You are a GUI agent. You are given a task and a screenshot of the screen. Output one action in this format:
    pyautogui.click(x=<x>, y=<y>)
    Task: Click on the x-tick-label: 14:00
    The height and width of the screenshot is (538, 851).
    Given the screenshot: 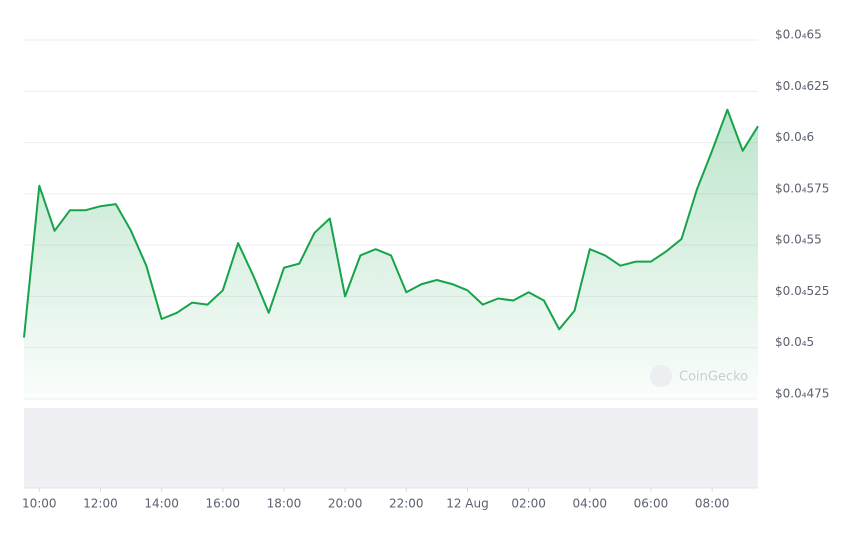 What is the action you would take?
    pyautogui.click(x=161, y=504)
    